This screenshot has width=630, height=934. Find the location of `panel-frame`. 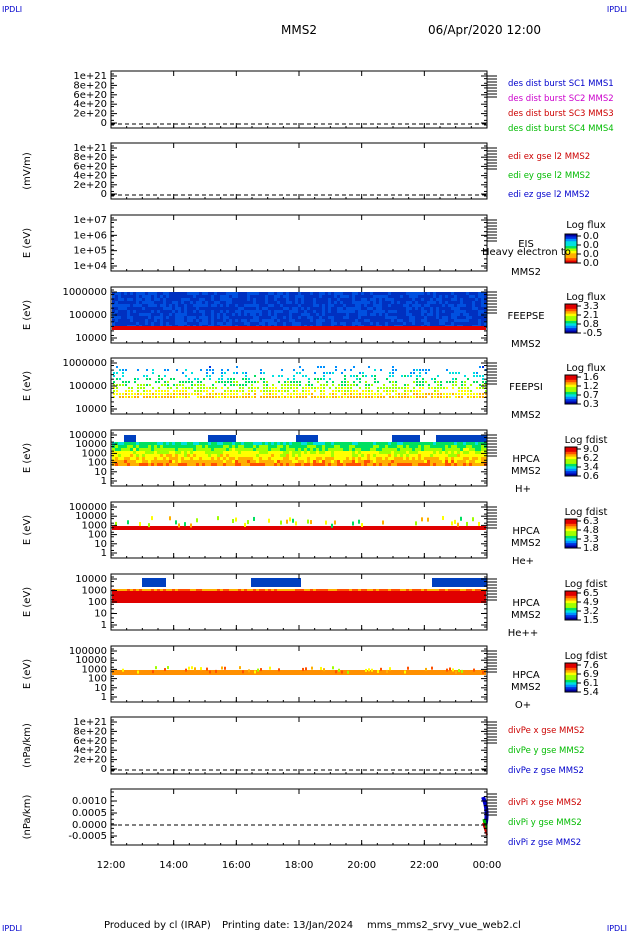

panel-frame is located at coordinates (299, 99).